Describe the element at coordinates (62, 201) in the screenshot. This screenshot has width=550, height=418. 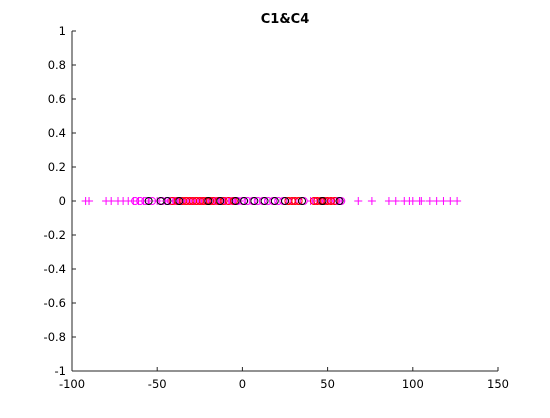
I see `y-tick-label: 0` at that location.